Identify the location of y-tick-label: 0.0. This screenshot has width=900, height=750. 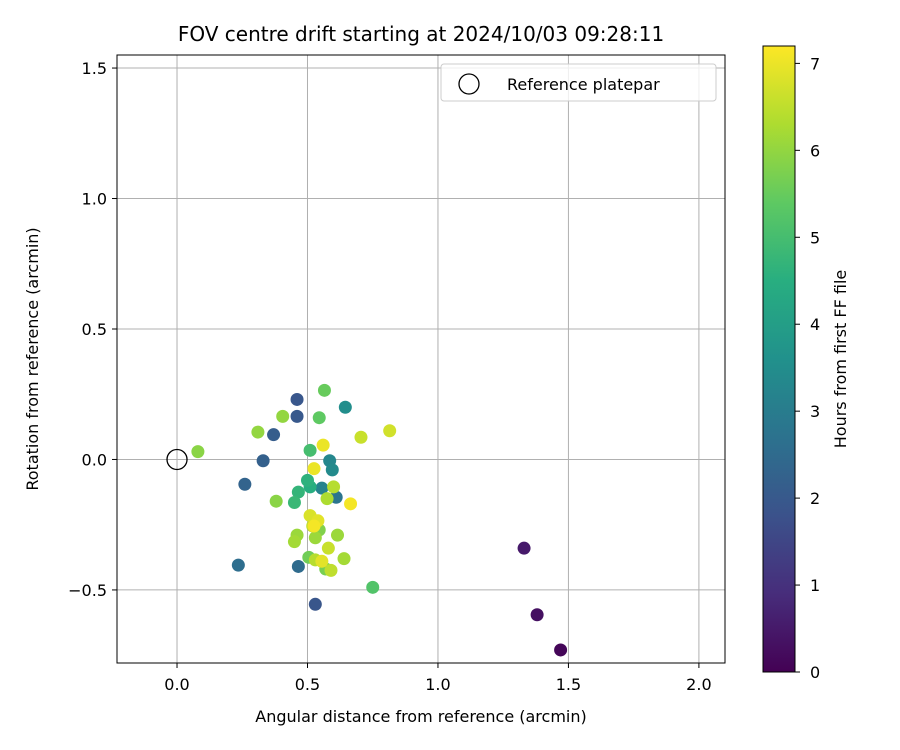
(94, 459).